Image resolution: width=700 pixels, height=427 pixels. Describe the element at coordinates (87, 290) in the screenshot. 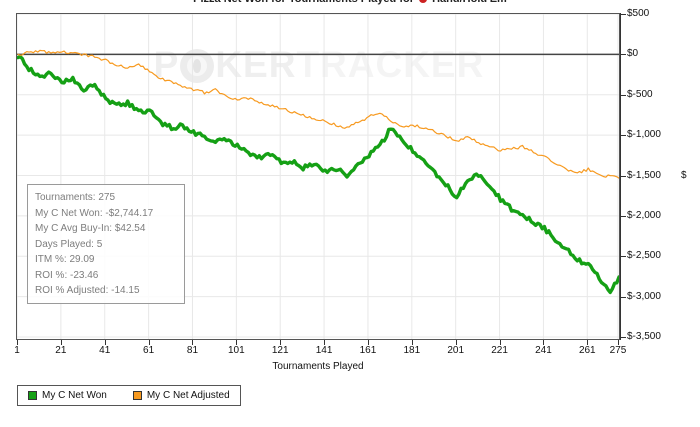

I see `stats-line: ROI % Adjusted: -14.15` at that location.